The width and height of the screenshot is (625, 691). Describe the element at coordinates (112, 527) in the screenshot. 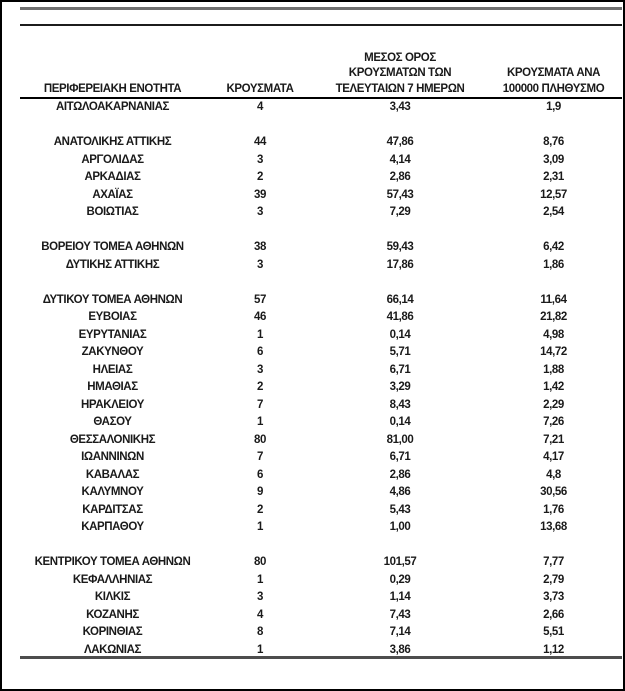

I see `cell-regional-unit: ΚΑΡΠΑΘΟΥ` at that location.